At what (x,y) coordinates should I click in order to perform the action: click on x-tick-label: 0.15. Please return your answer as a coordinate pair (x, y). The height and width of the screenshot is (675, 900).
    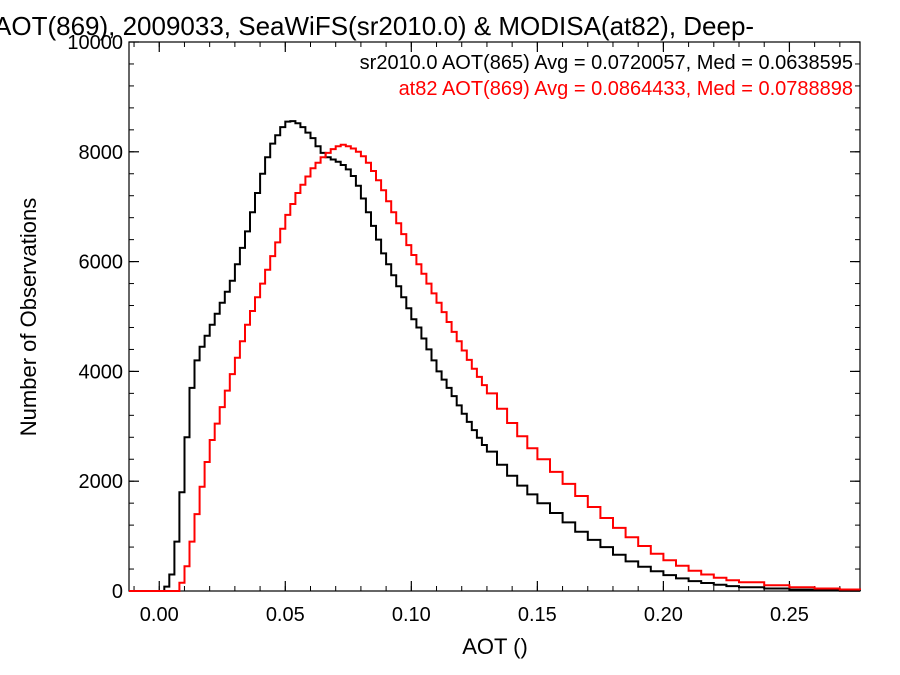
    Looking at the image, I should click on (537, 615).